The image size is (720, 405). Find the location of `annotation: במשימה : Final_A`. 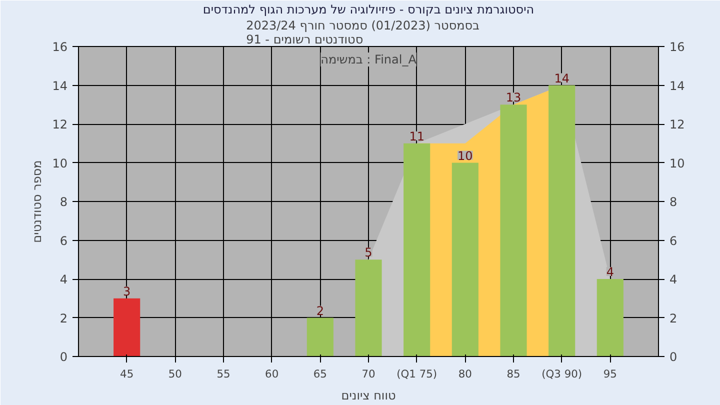

annotation: במשימה : Final_A is located at coordinates (369, 59).